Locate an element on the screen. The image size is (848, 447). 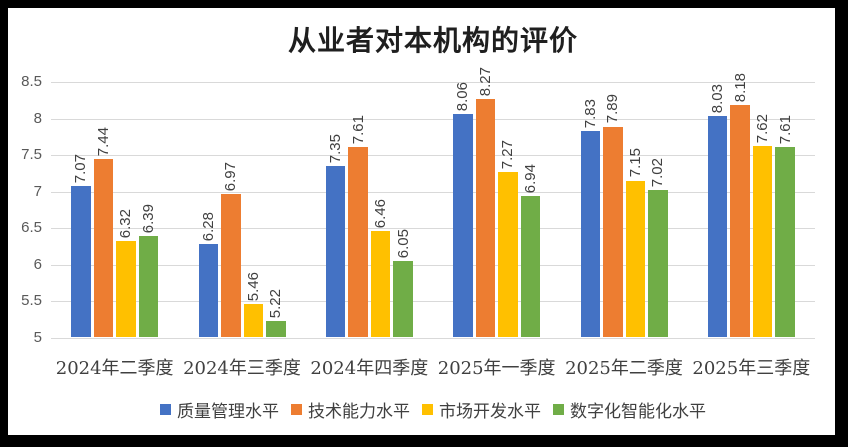
bar-技术能力水平-2025年一季度 is located at coordinates (485, 218).